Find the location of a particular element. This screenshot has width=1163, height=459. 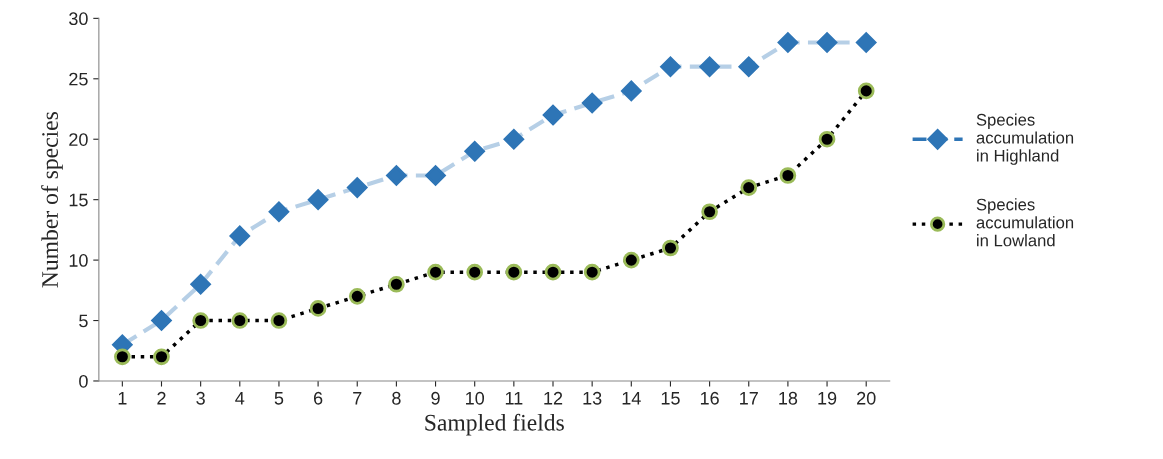

x-tick-label: 5 is located at coordinates (279, 398).